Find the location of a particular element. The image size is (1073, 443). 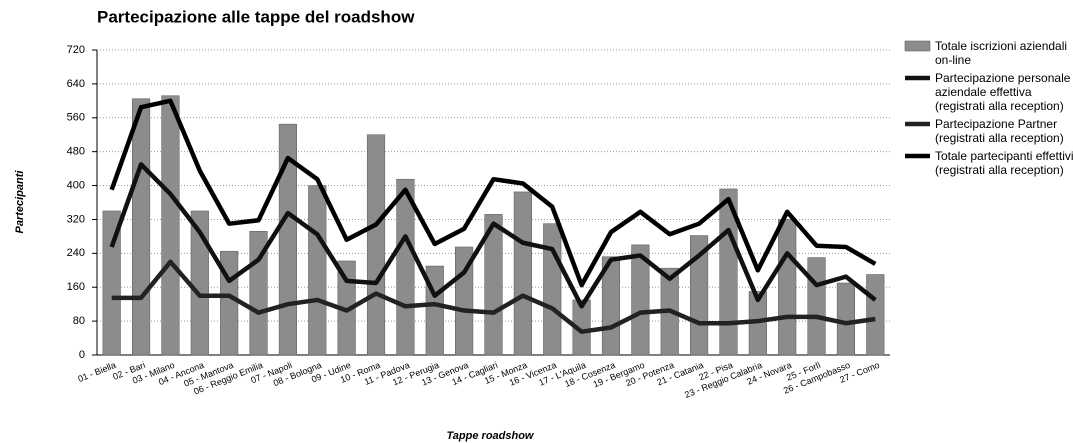

y-tick-label: 0 is located at coordinates (82, 355).